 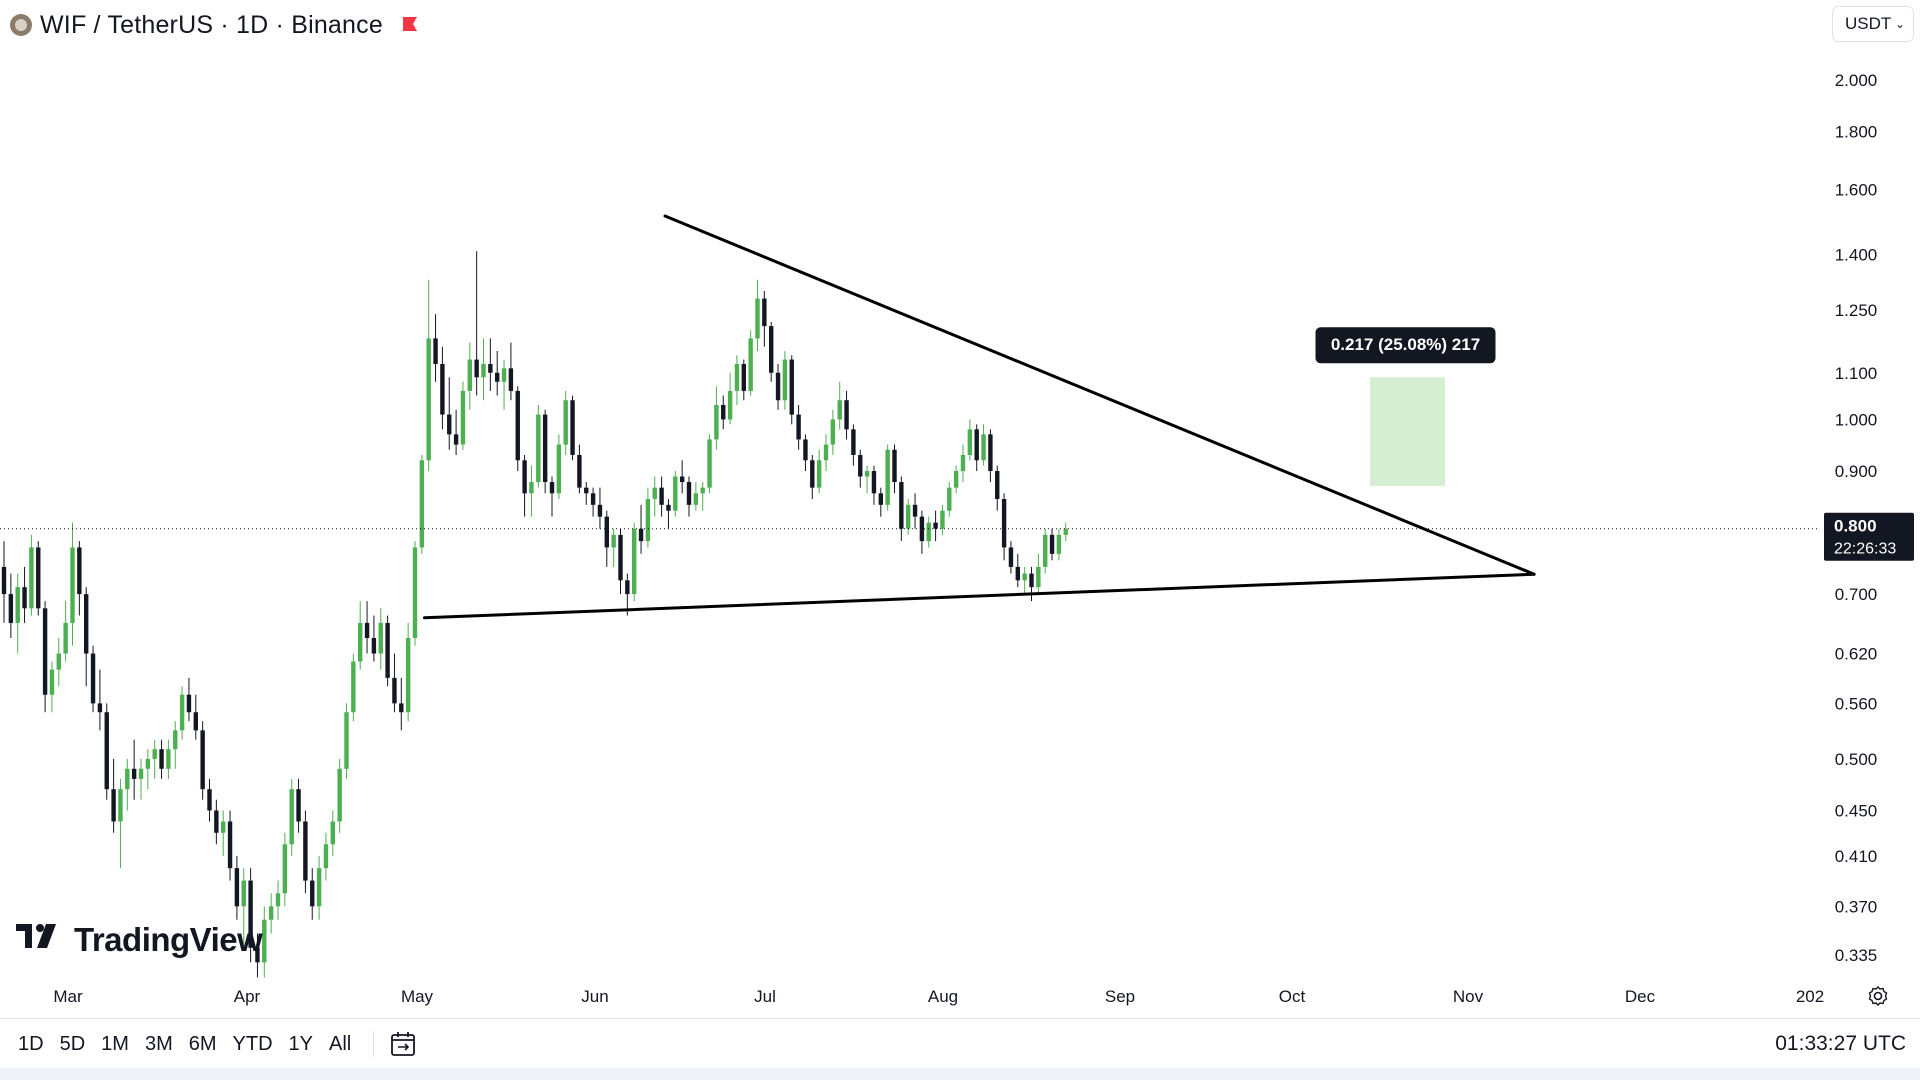 What do you see at coordinates (403, 1044) in the screenshot?
I see `date-range-calendar-icon` at bounding box center [403, 1044].